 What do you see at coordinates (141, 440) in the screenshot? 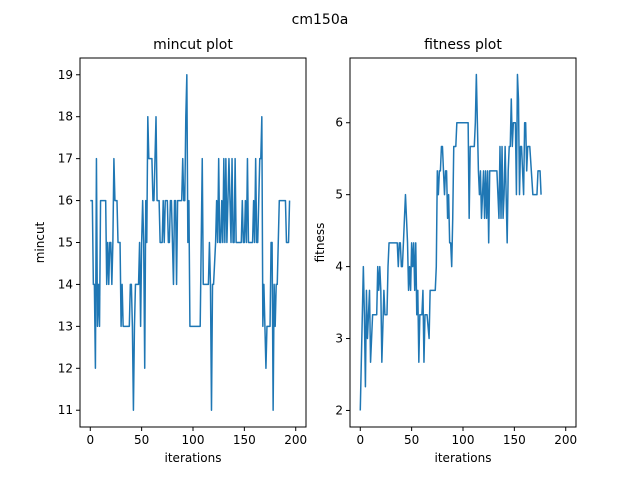
I see `mincut-xtick-label: 50` at bounding box center [141, 440].